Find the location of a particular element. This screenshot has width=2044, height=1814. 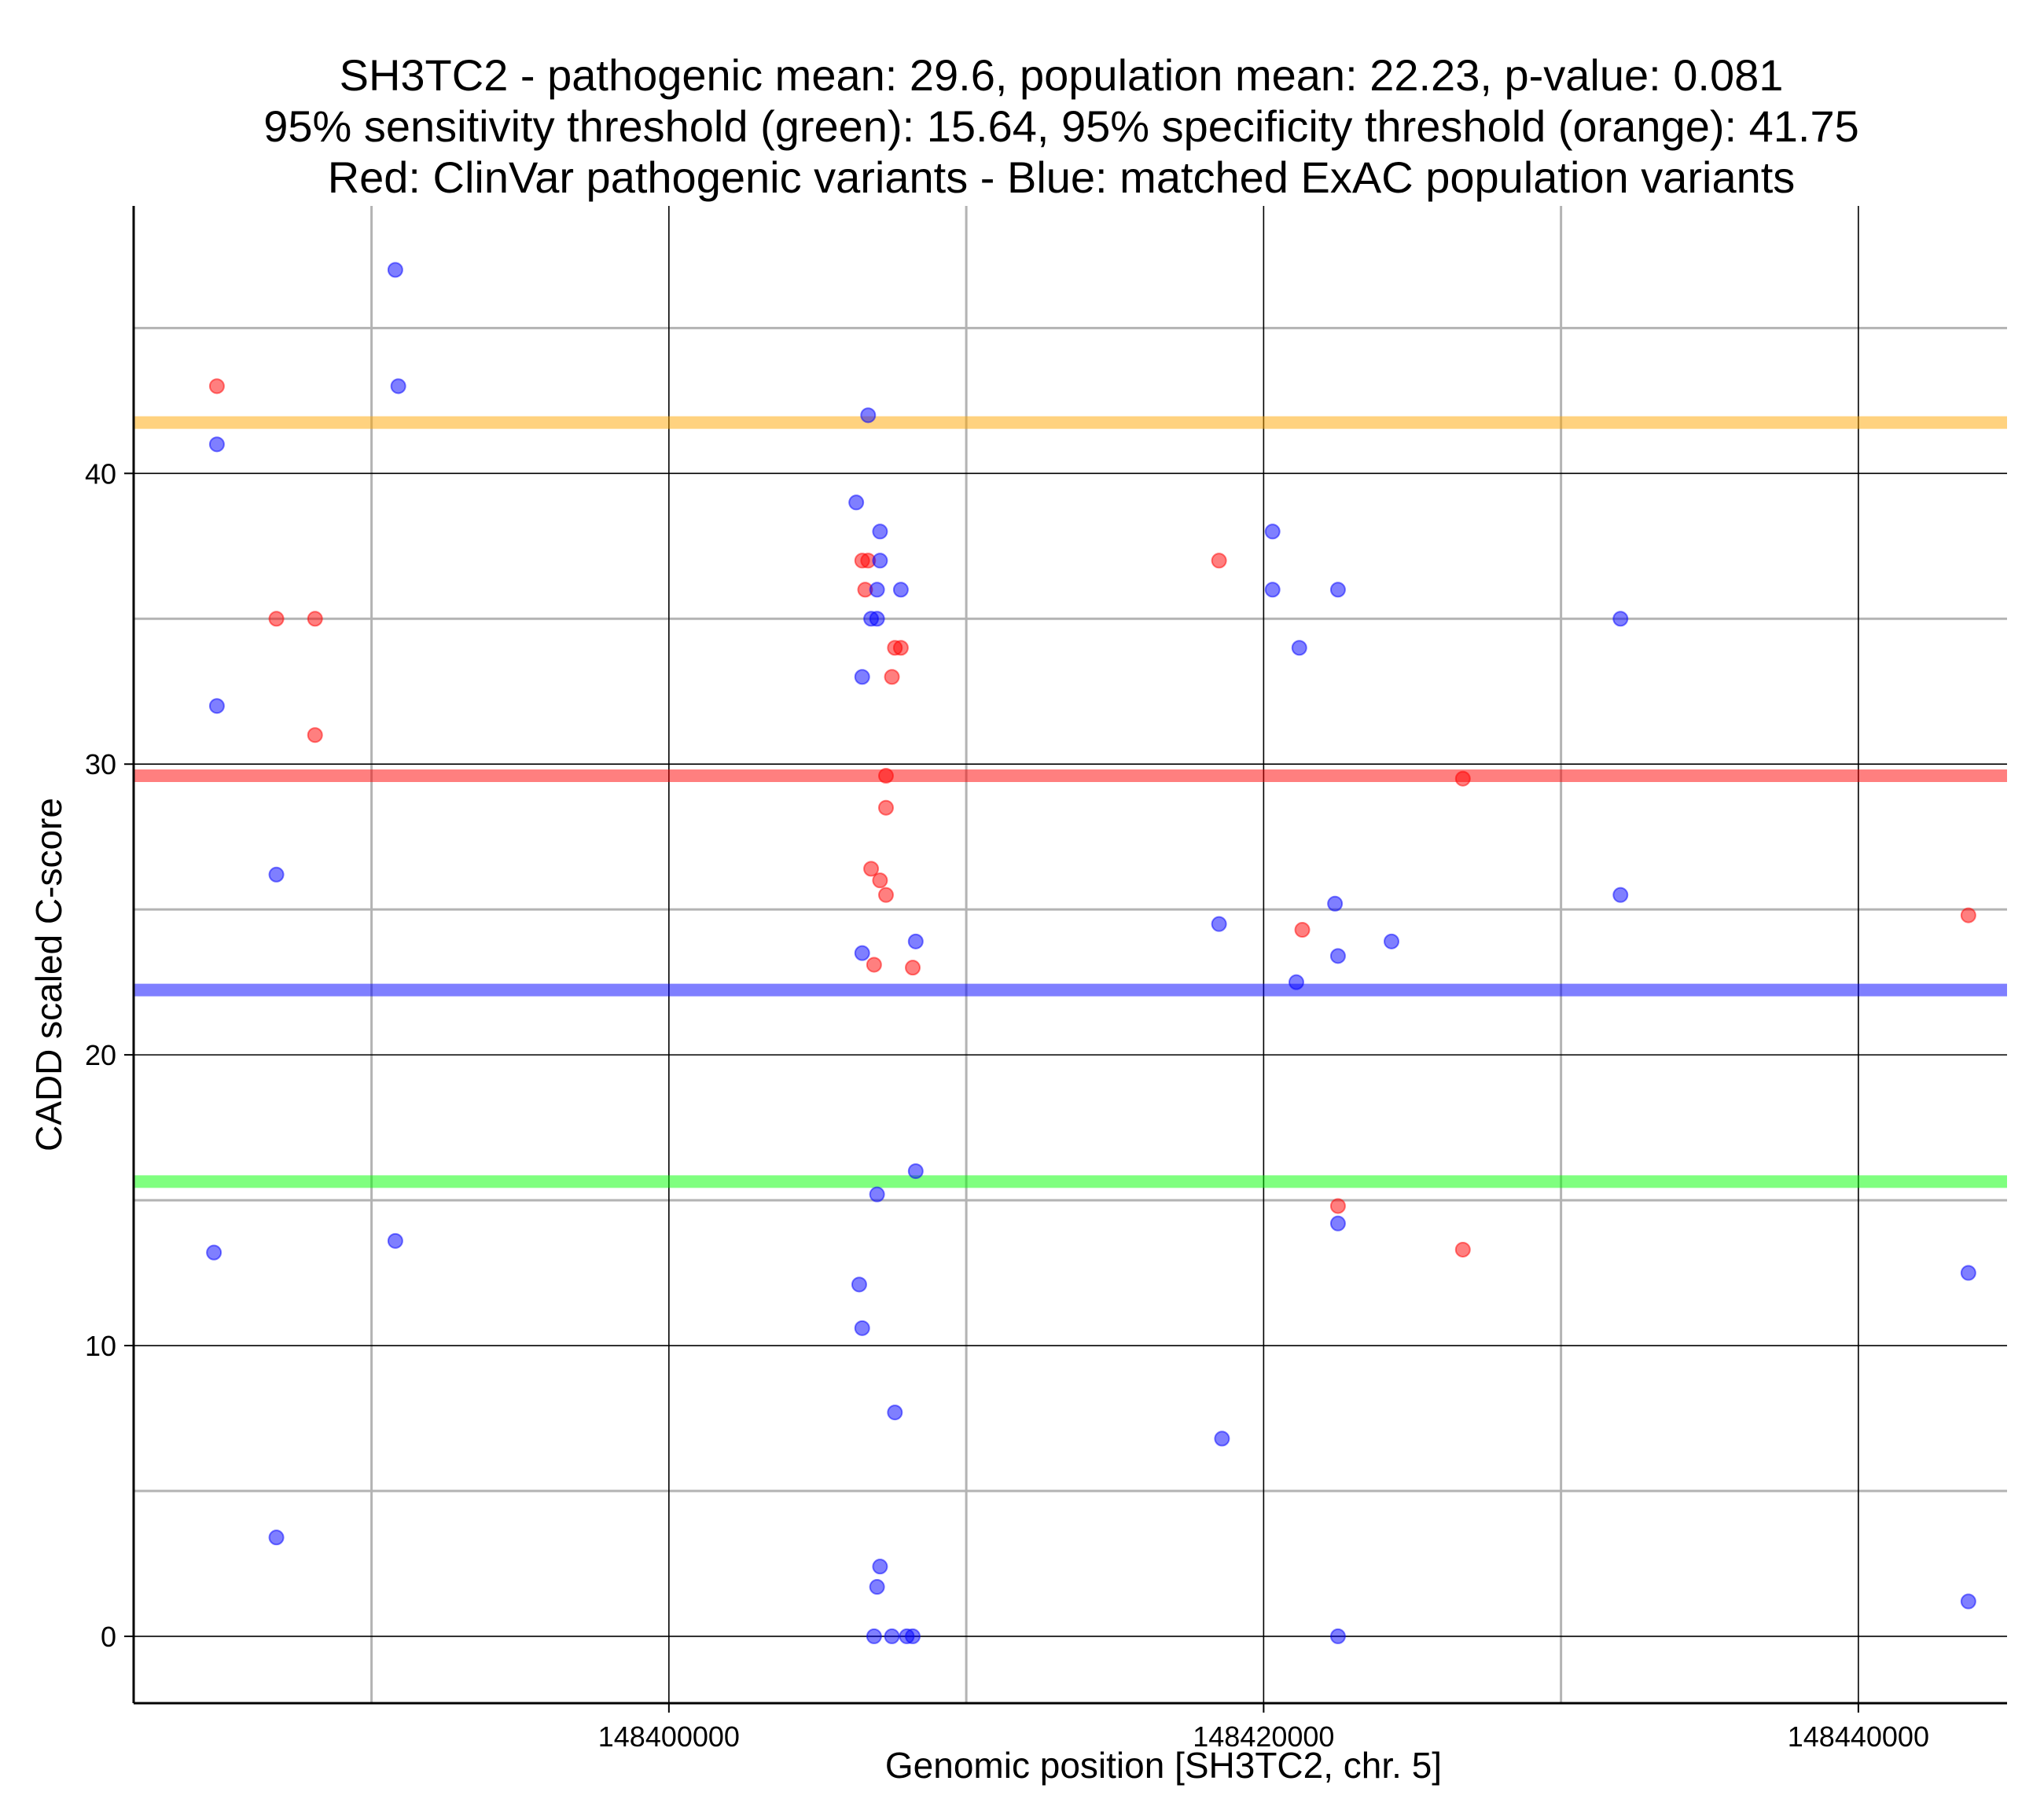

x-tick-label-1: 148420000 is located at coordinates (1263, 1736).